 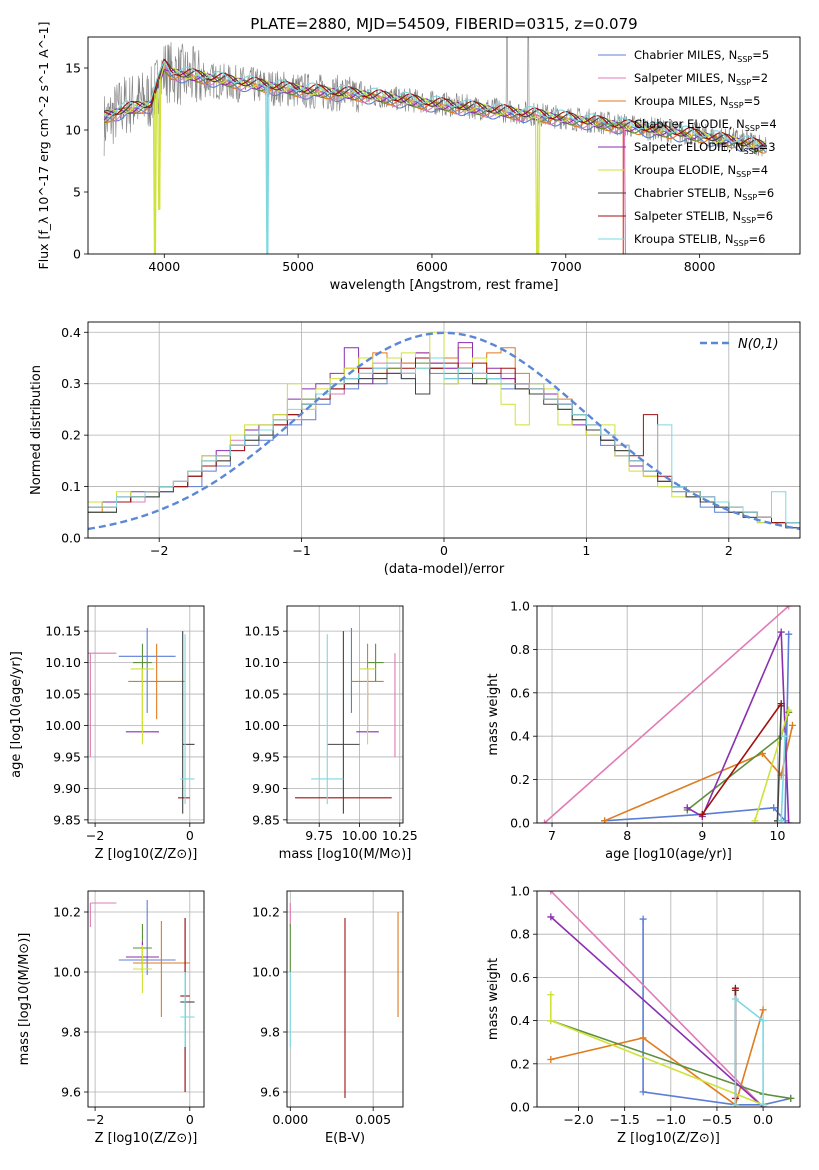 What do you see at coordinates (702, 835) in the screenshot?
I see `weight_vs_age-xtick-label: 9` at bounding box center [702, 835].